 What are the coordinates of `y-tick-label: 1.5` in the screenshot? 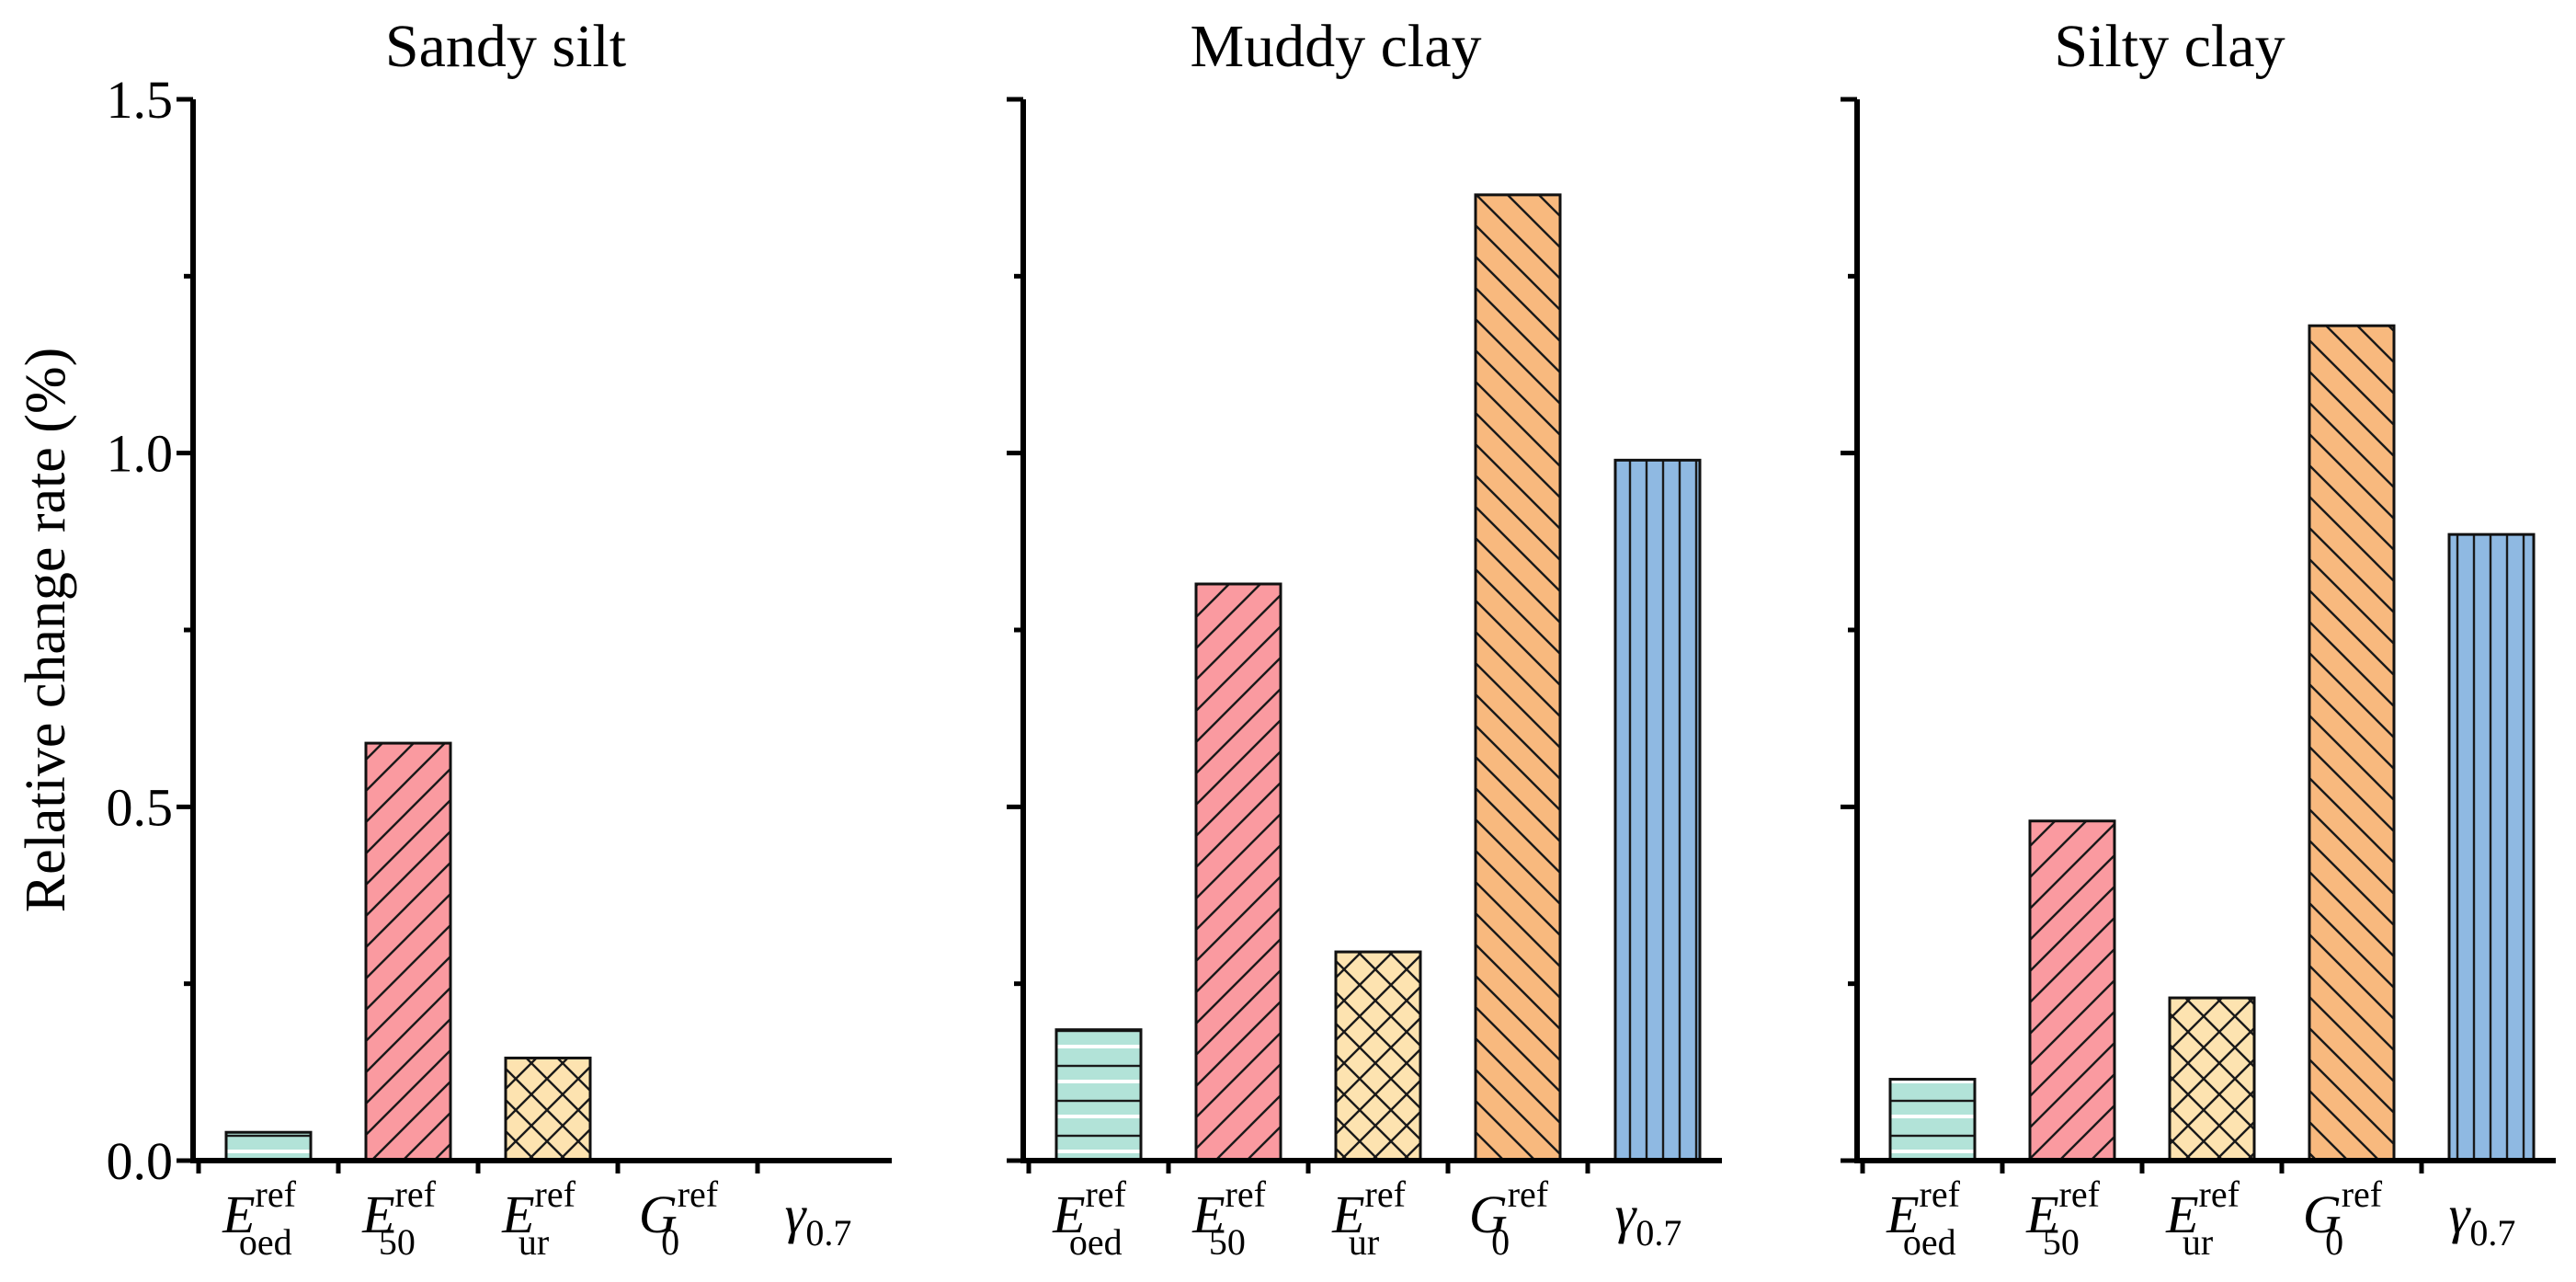 It's located at (140, 100).